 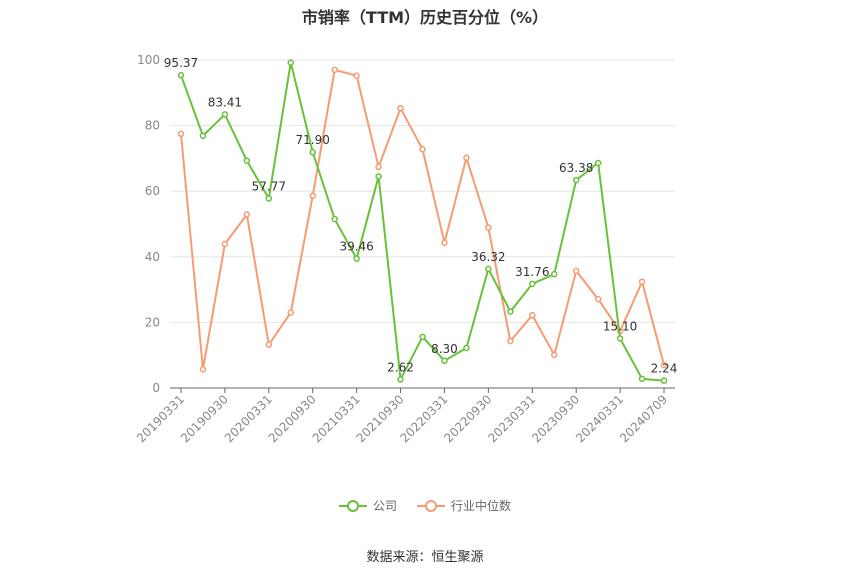 I want to click on legend-swatch-industry-icon, so click(x=431, y=505).